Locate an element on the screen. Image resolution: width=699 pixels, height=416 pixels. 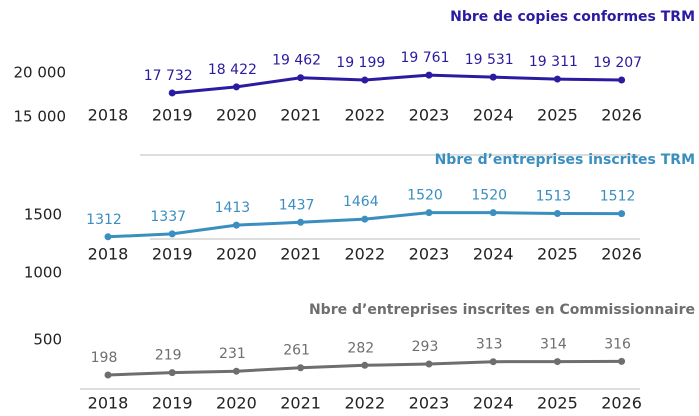
value-label: 1513 is located at coordinates (554, 196).